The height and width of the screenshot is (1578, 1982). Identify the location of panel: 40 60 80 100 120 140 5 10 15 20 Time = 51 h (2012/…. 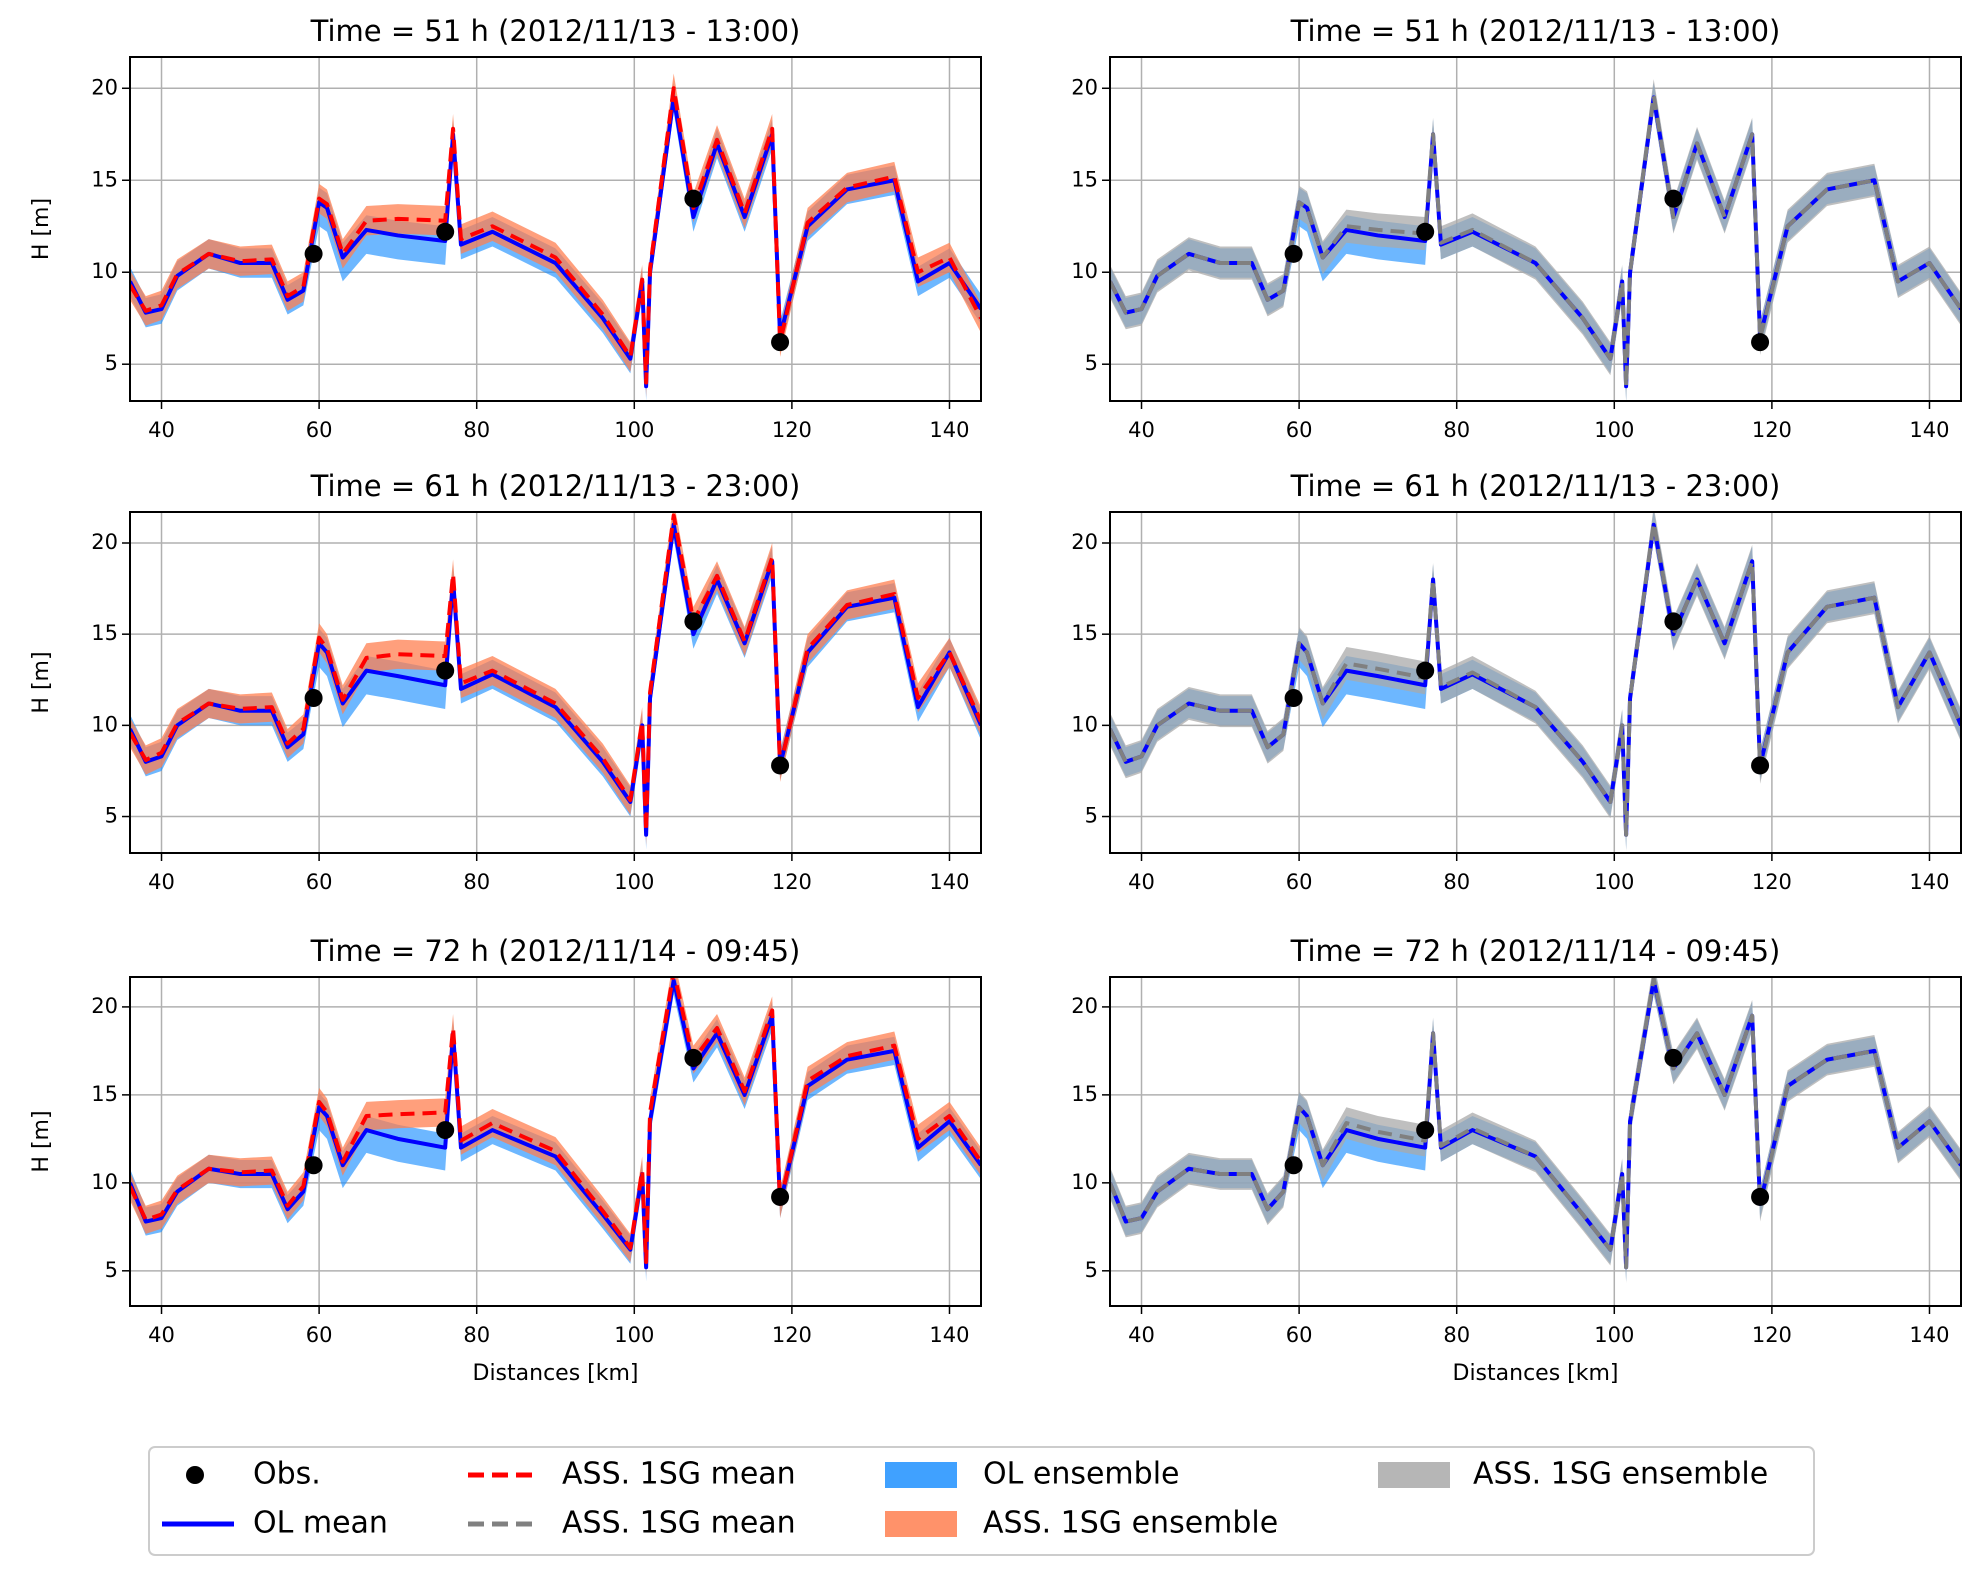
(1516, 228).